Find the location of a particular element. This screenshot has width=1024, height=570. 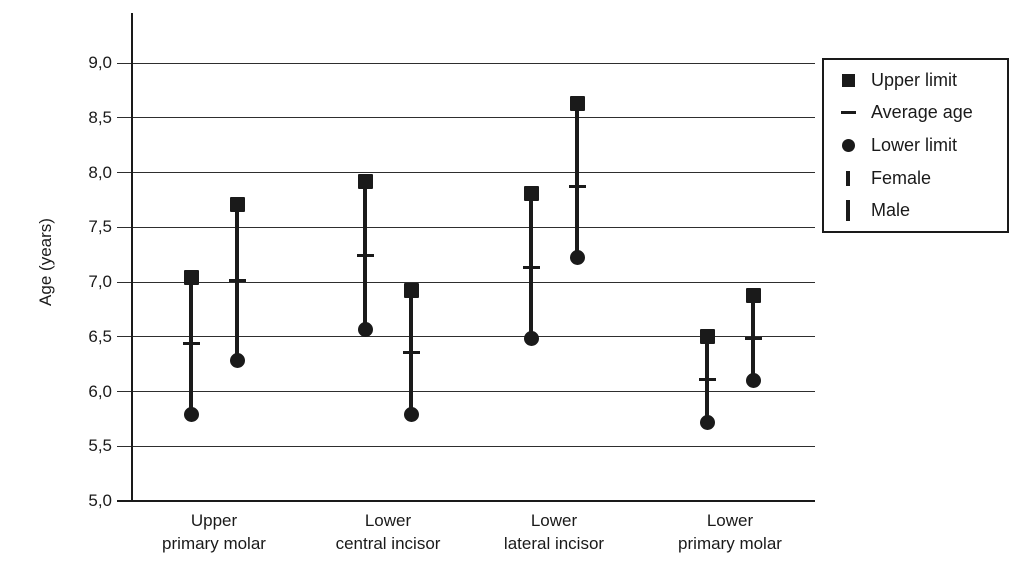

lower-limit-icon is located at coordinates (848, 145).